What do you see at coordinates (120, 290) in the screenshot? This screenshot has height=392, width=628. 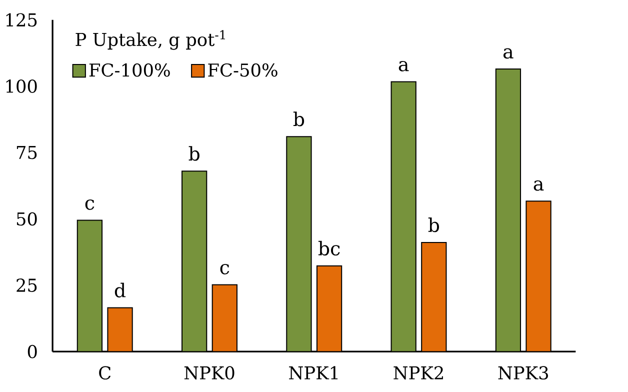 I see `annotation: d` at bounding box center [120, 290].